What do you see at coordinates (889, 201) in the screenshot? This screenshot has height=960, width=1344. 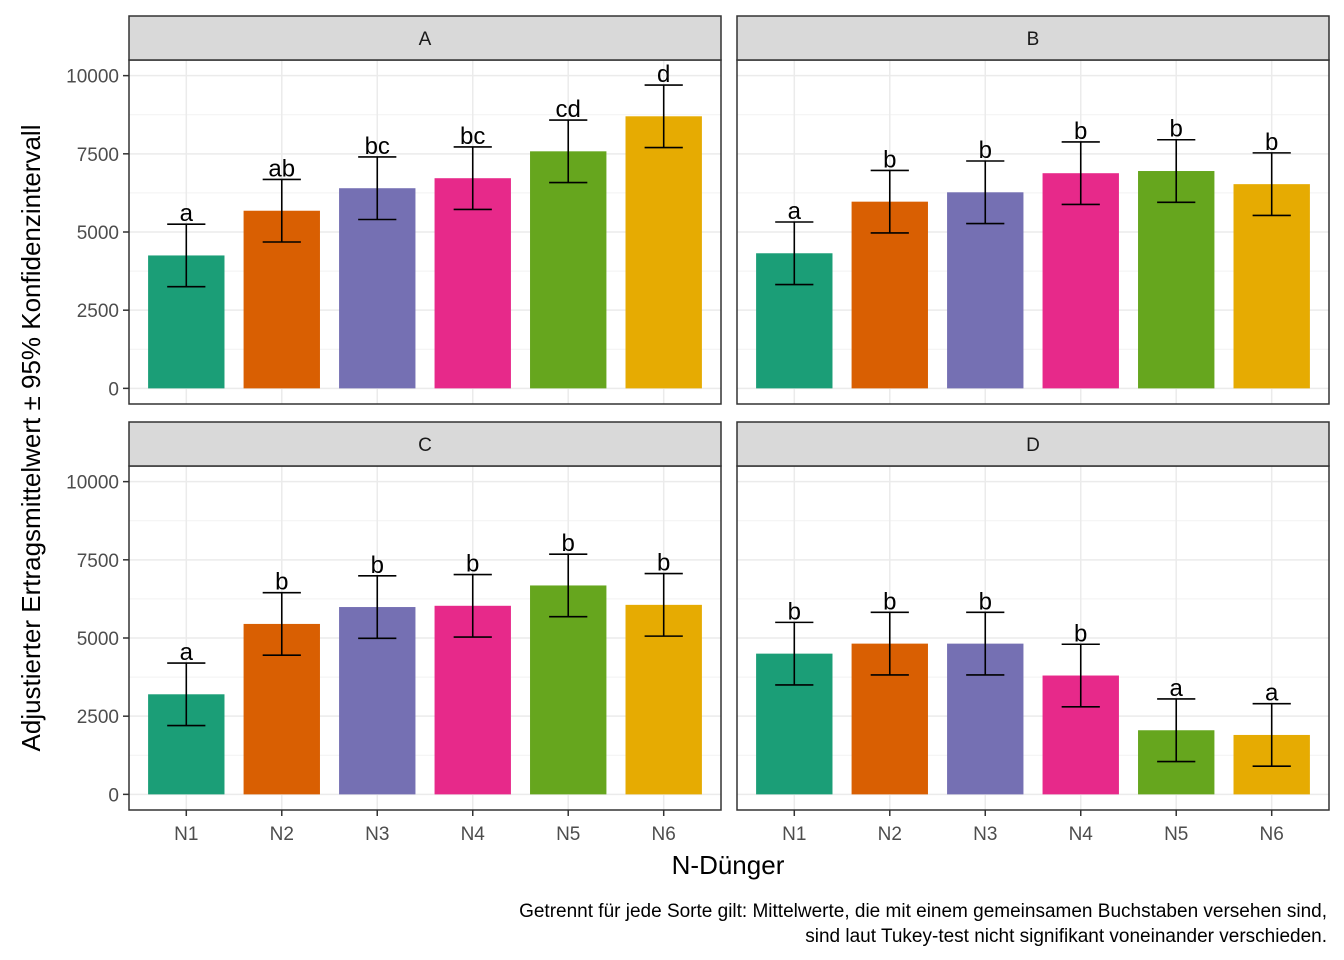 I see `error-bar-B-N2` at bounding box center [889, 201].